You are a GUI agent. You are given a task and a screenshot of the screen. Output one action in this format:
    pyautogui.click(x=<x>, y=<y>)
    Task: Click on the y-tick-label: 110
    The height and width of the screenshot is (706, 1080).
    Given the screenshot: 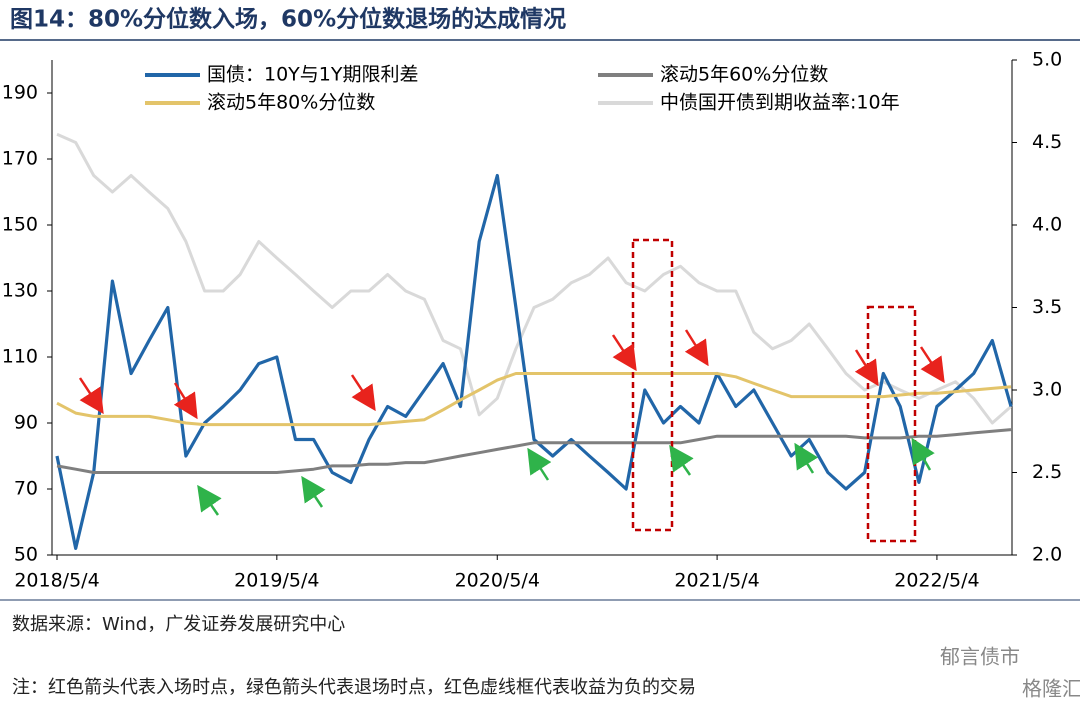 What is the action you would take?
    pyautogui.click(x=20, y=357)
    